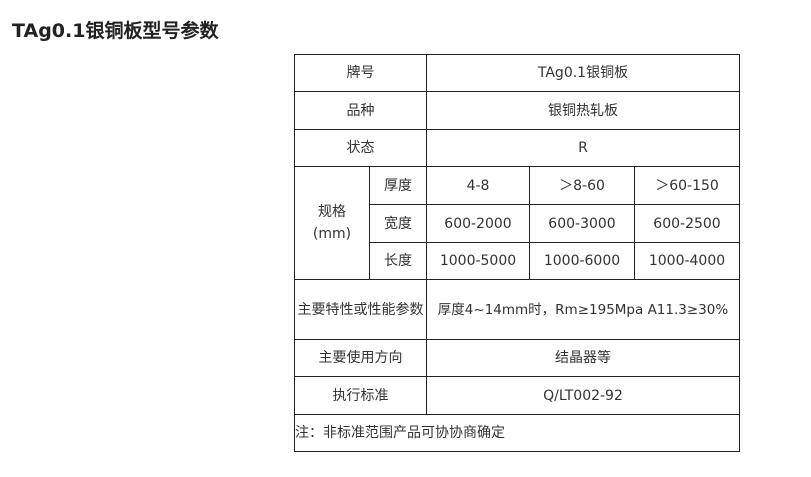 The image size is (811, 477). I want to click on table-row: 执行标准 Q/LT002-92, so click(517, 395).